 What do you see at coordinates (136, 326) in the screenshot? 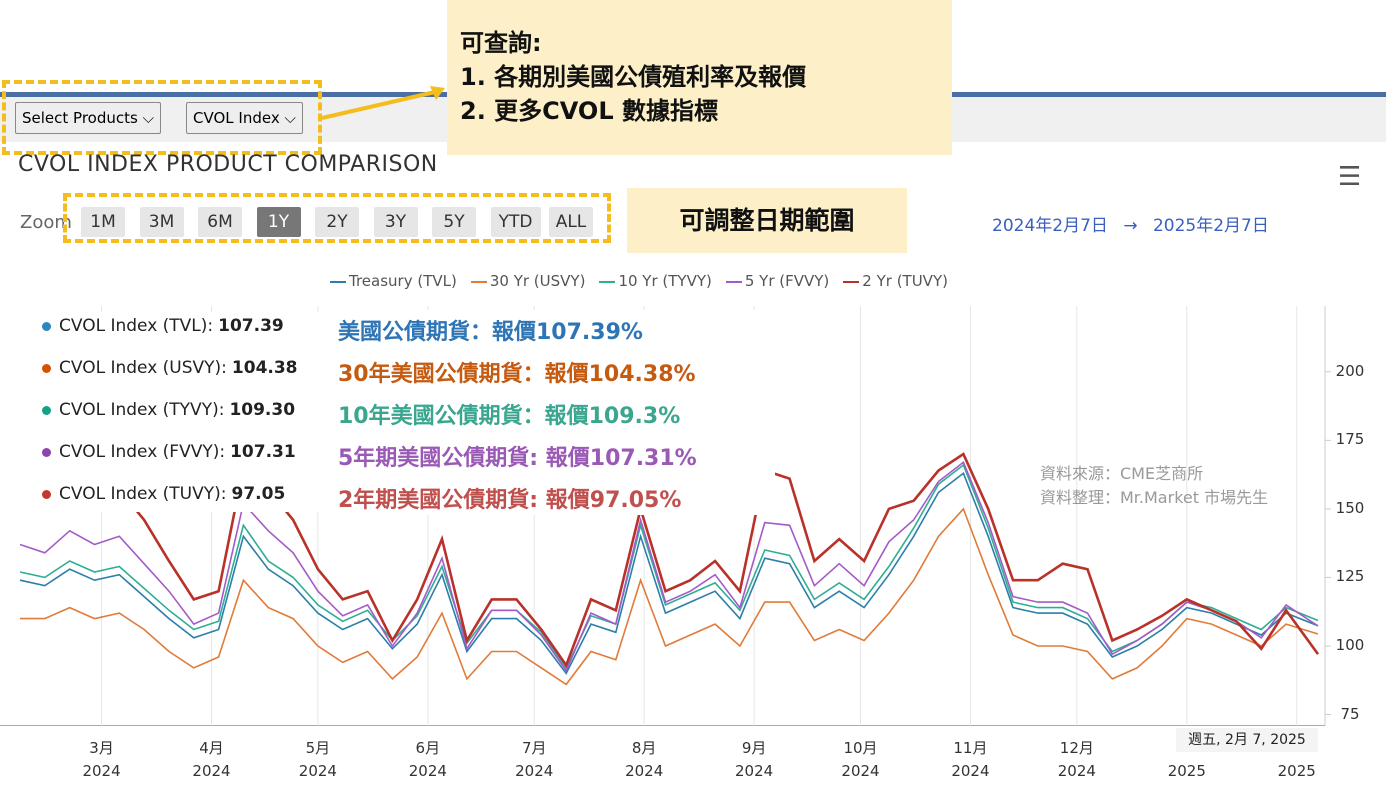
I see `readout-name: CVOL Index (TVL):` at bounding box center [136, 326].